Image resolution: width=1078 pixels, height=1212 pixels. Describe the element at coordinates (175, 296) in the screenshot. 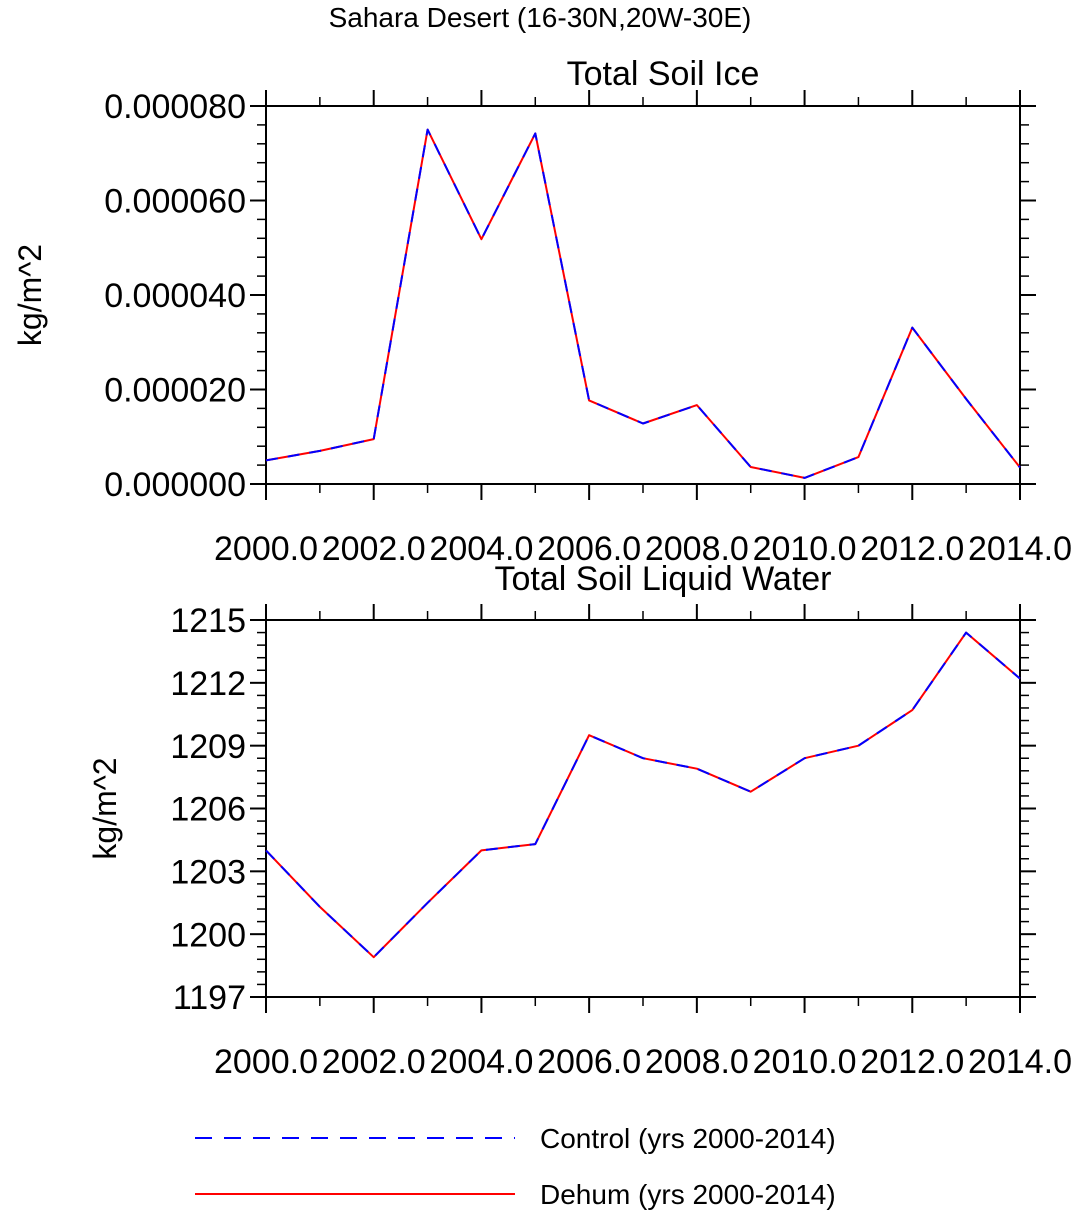

I see `y-tick-label: 0.000040` at that location.